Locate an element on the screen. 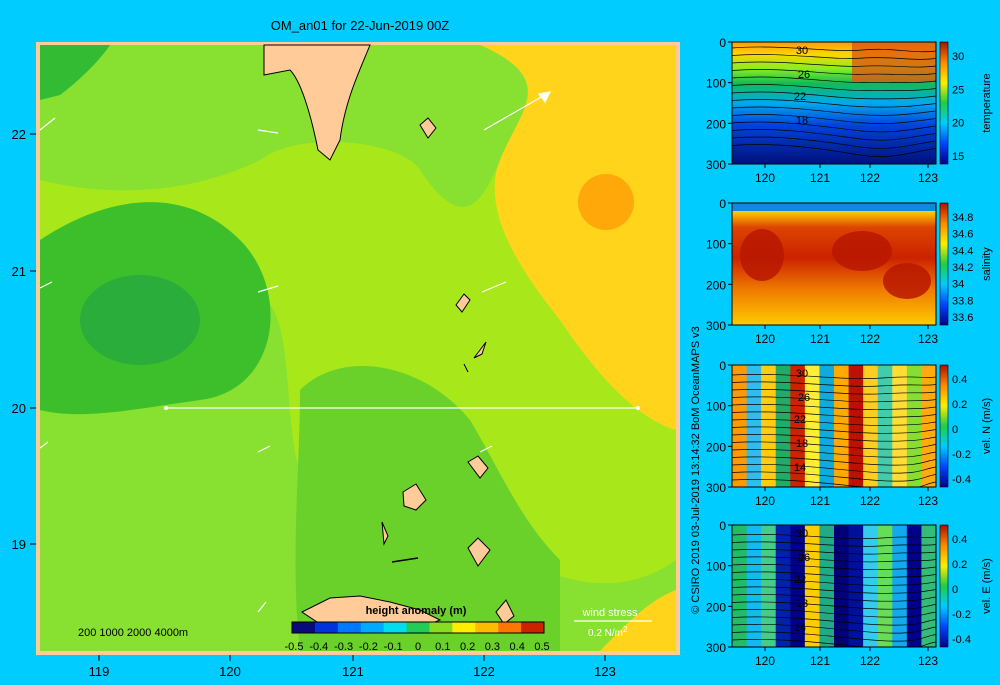  panel-colorbar-tick-label: 33.6 is located at coordinates (962, 318).